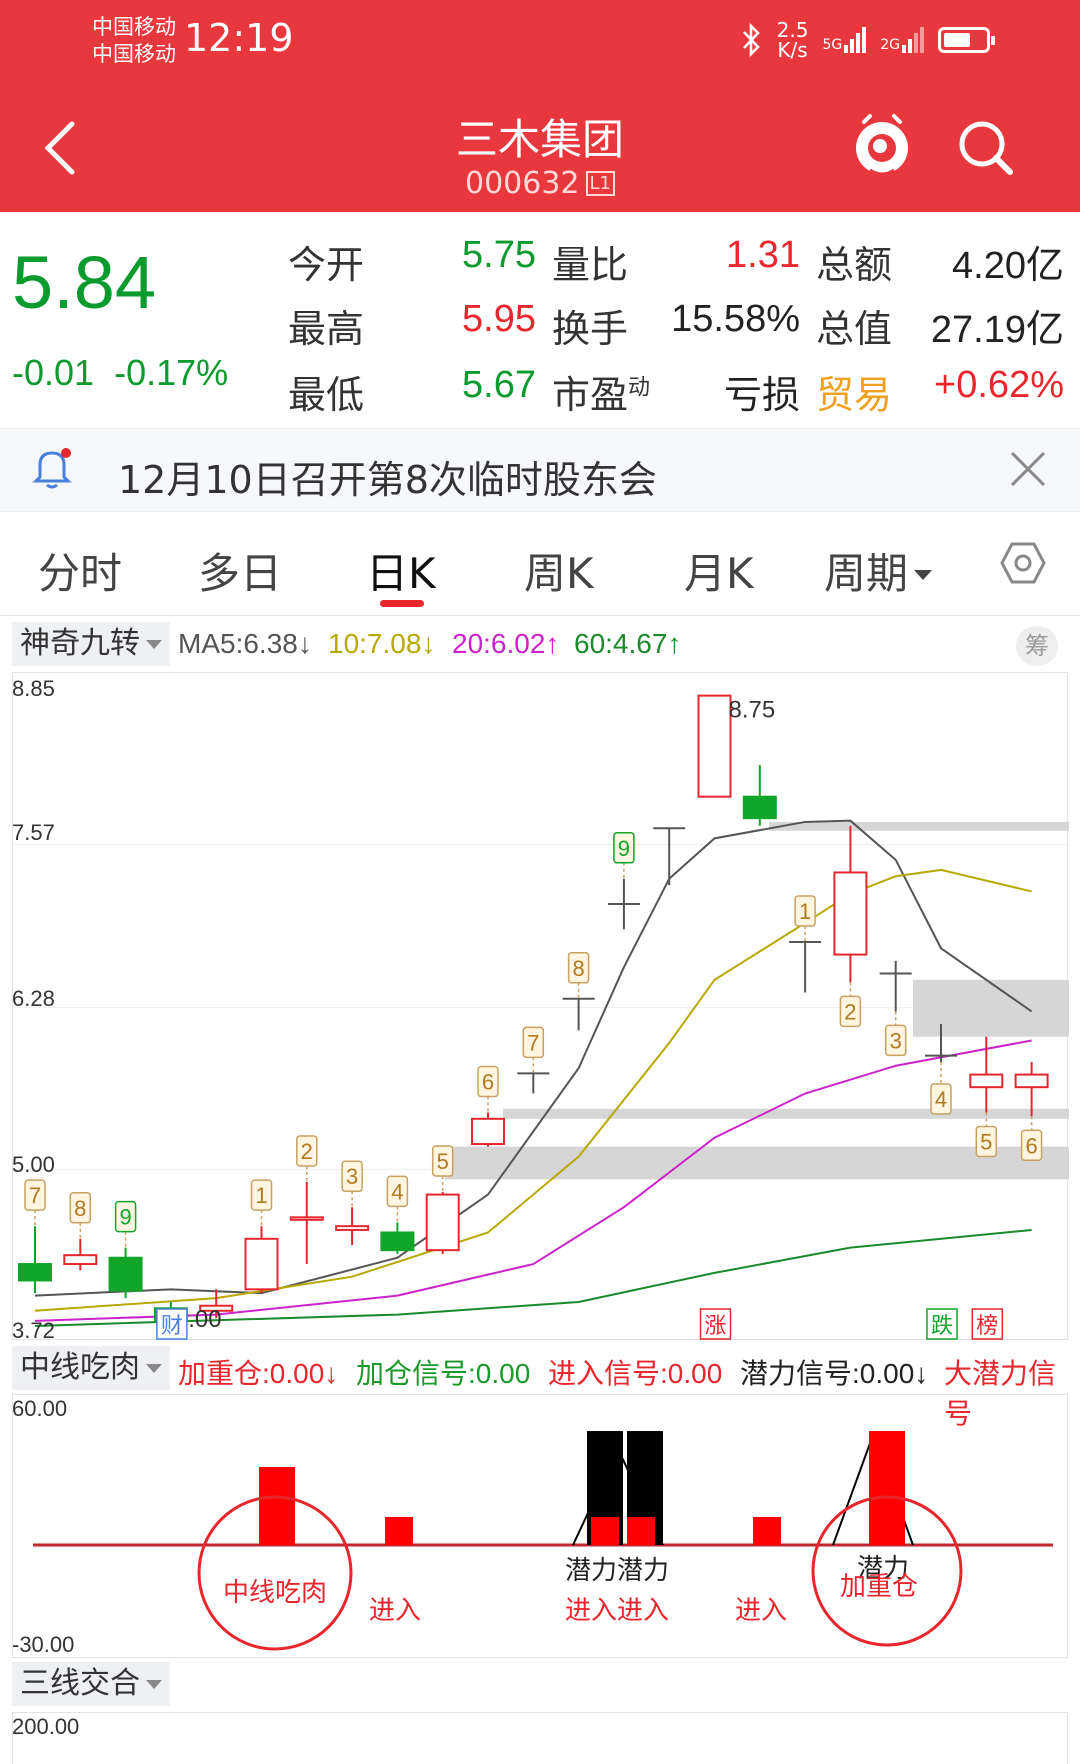  I want to click on mid-indicator-chart: 中线吃肉 进入 潜力潜力 进入进入 进入 潜力 加重仓, so click(540, 1526).